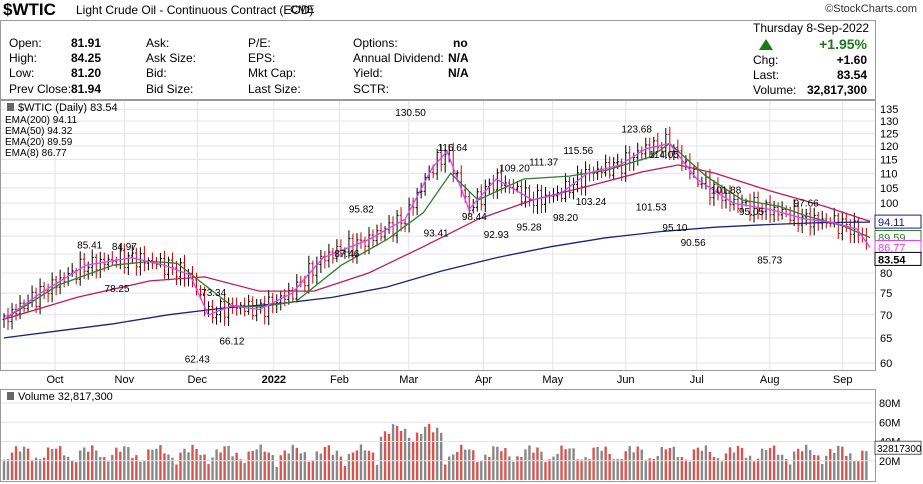 This screenshot has height=484, width=923. I want to click on price-badge-label: 94.11, so click(891, 223).